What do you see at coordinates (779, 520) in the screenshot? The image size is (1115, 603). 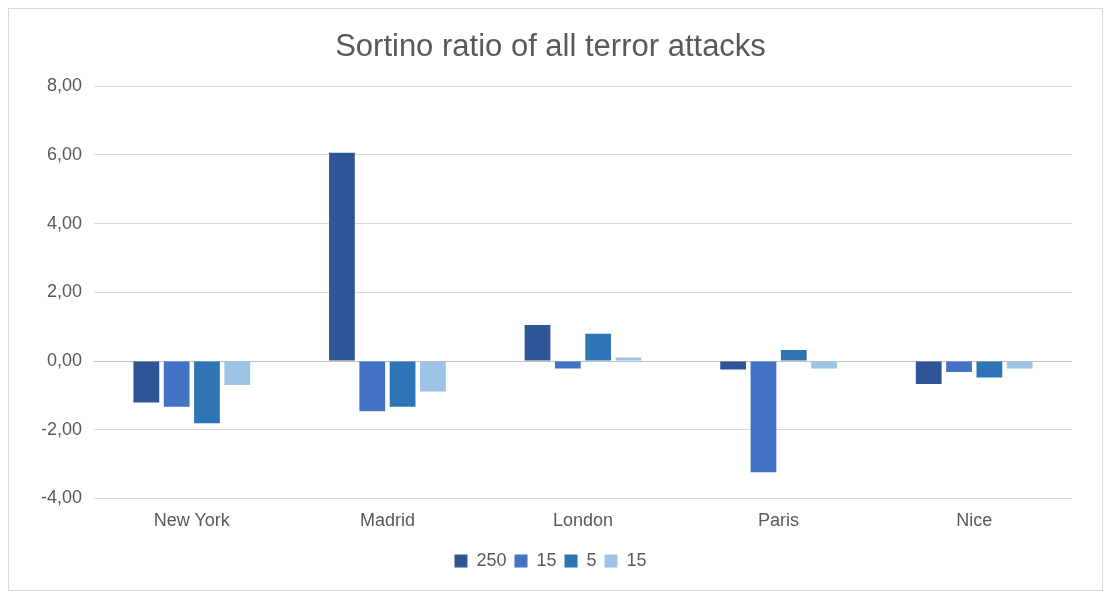 I see `x-tick-label: Paris` at bounding box center [779, 520].